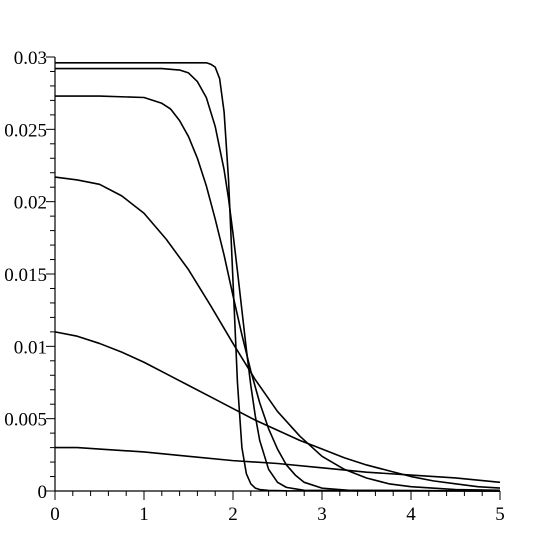  I want to click on x-tick-label: 5, so click(500, 514).